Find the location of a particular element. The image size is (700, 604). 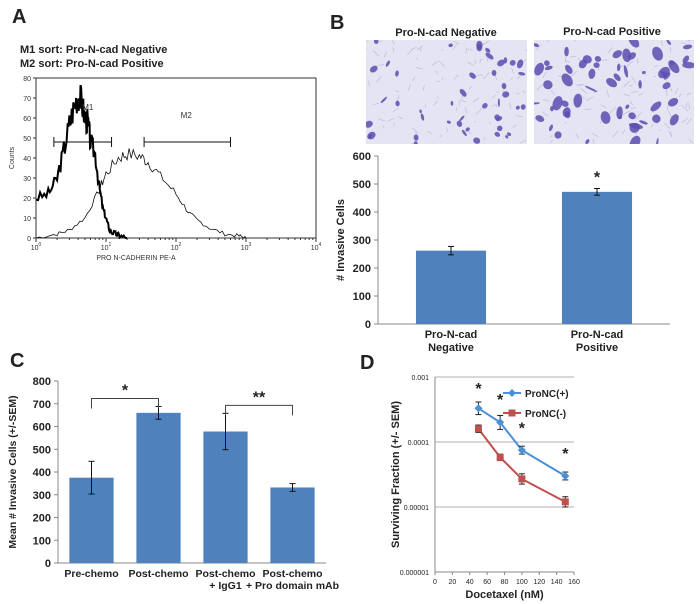

y-axis-label: # Invasive Cells is located at coordinates (341, 240).